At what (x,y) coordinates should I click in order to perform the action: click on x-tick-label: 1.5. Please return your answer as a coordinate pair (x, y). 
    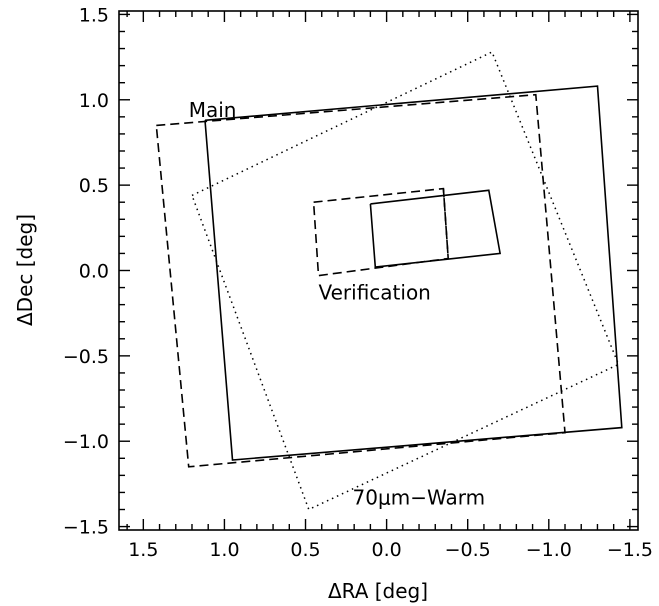
    Looking at the image, I should click on (143, 550).